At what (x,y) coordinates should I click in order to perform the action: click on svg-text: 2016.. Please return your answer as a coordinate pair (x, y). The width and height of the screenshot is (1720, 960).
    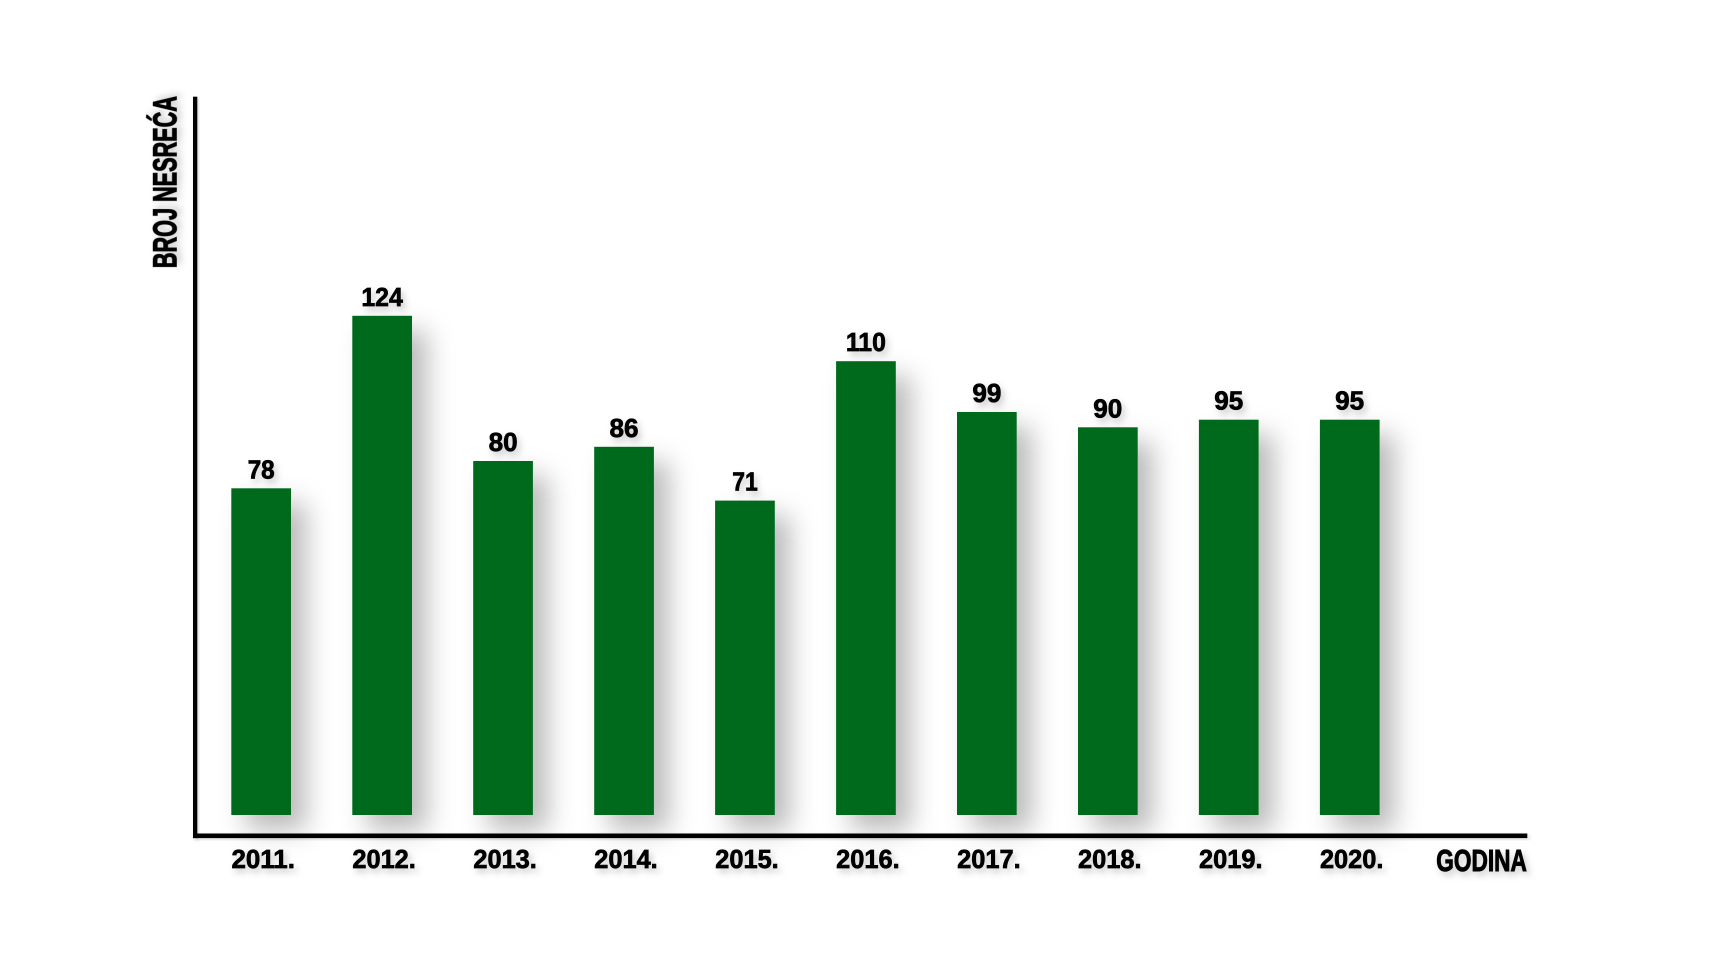
    Looking at the image, I should click on (868, 859).